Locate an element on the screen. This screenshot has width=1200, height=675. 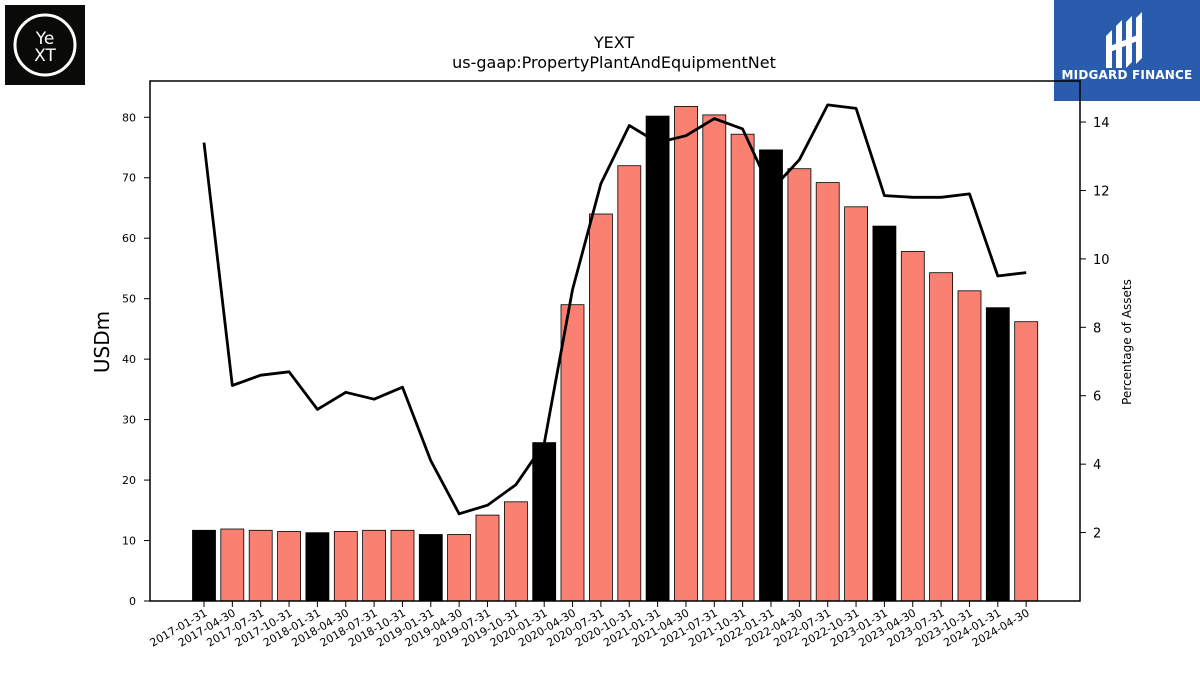
y2-tick-label-6: 6 is located at coordinates (1097, 397).